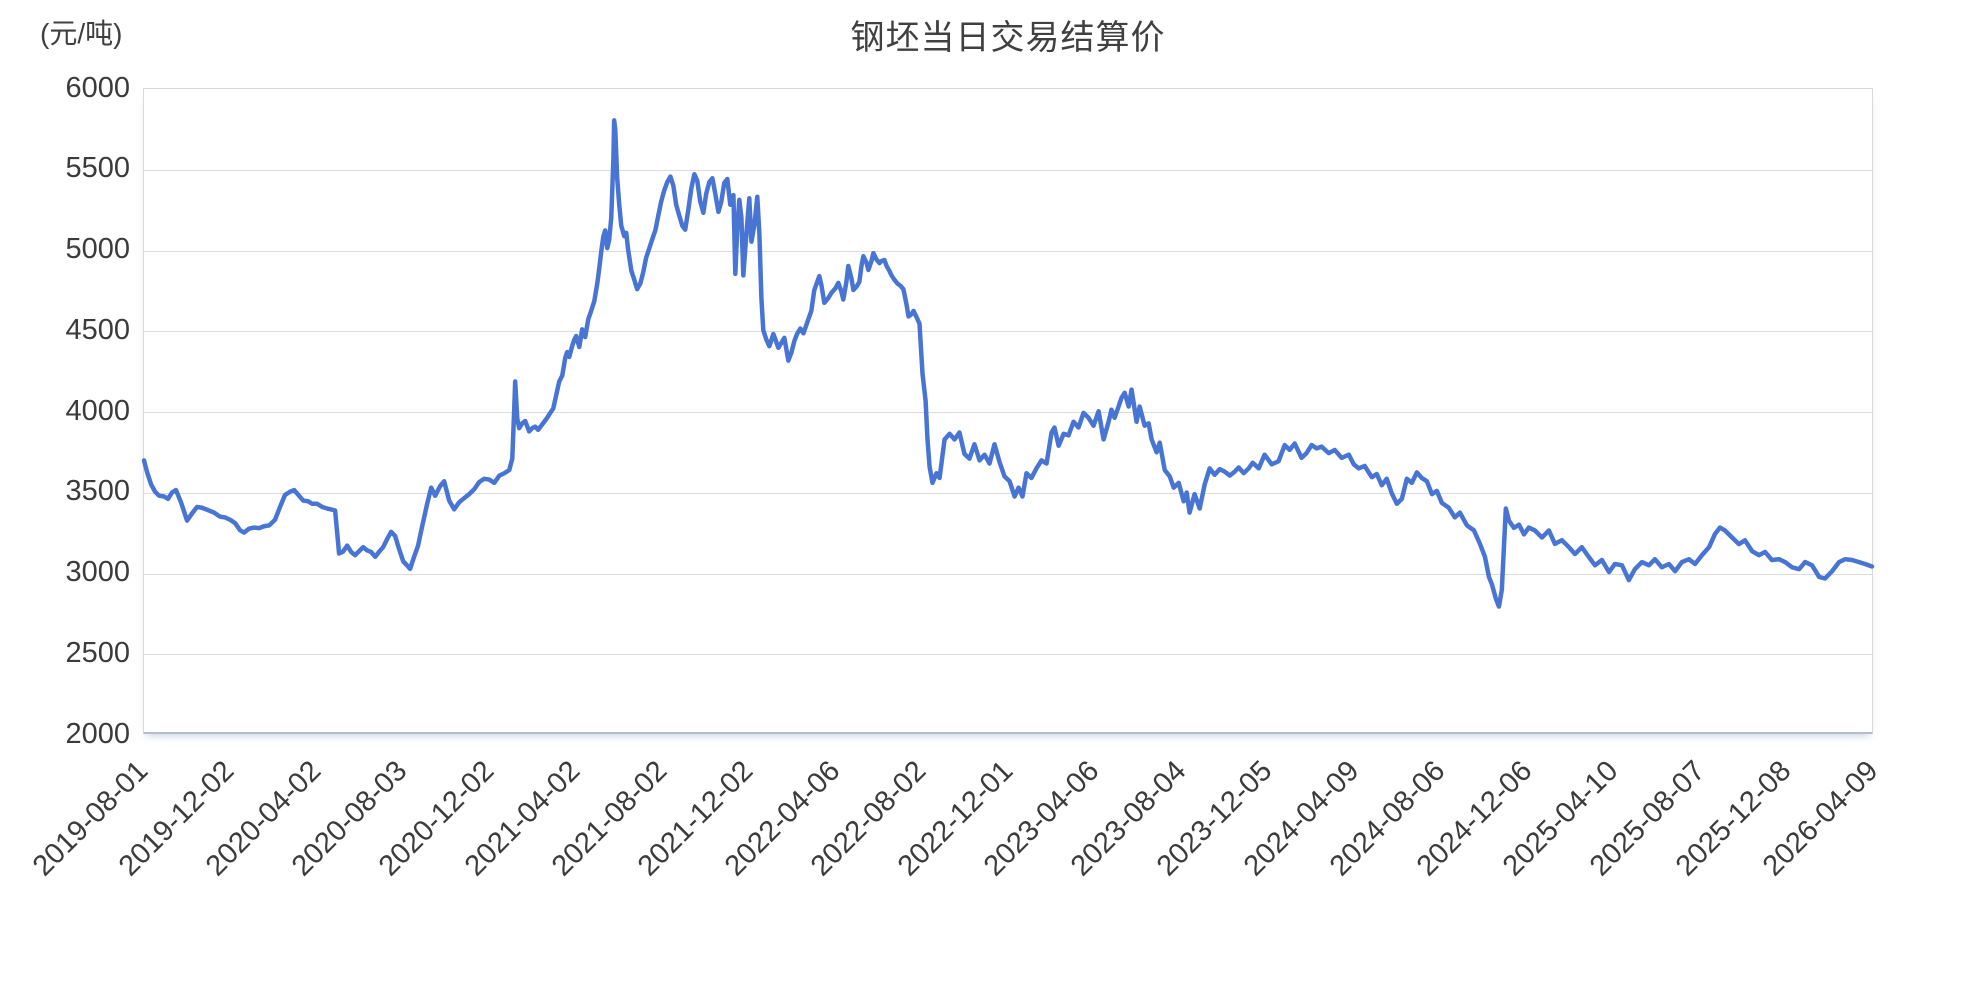 The height and width of the screenshot is (988, 1975). Describe the element at coordinates (97, 410) in the screenshot. I see `y-axis-label-4000: 4000` at that location.